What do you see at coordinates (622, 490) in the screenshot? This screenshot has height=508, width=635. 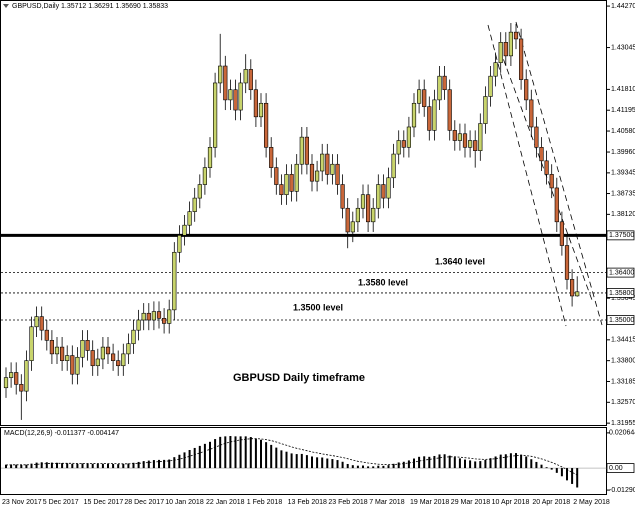 I see `y-tick-label: -0.012901` at bounding box center [622, 490].